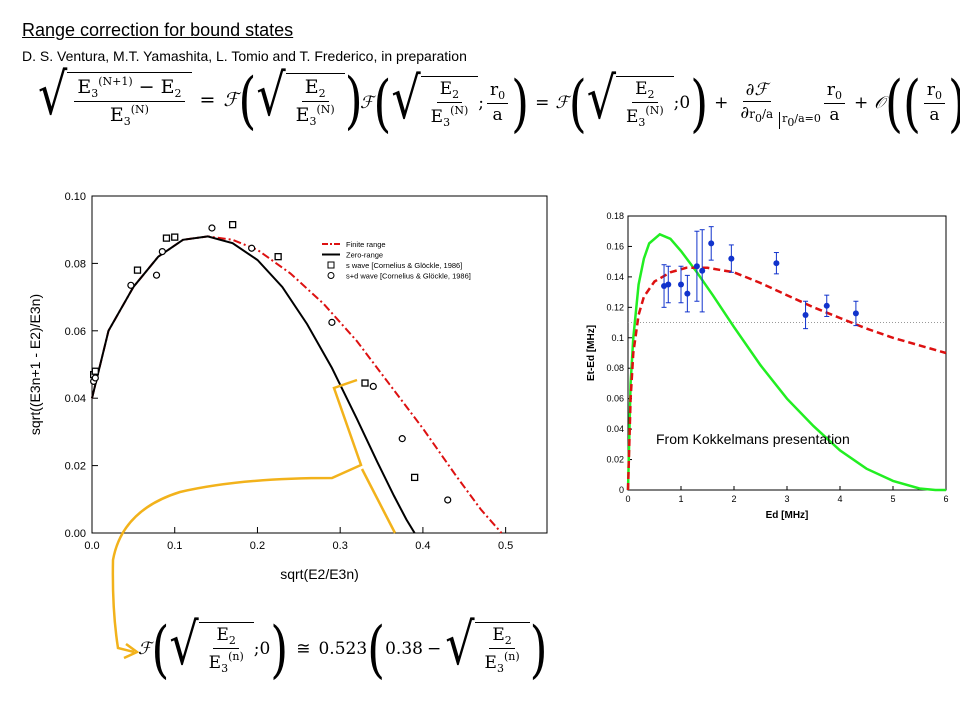 This screenshot has height=720, width=960. What do you see at coordinates (615, 429) in the screenshot?
I see `y-tick-label-right: 0.04` at bounding box center [615, 429].